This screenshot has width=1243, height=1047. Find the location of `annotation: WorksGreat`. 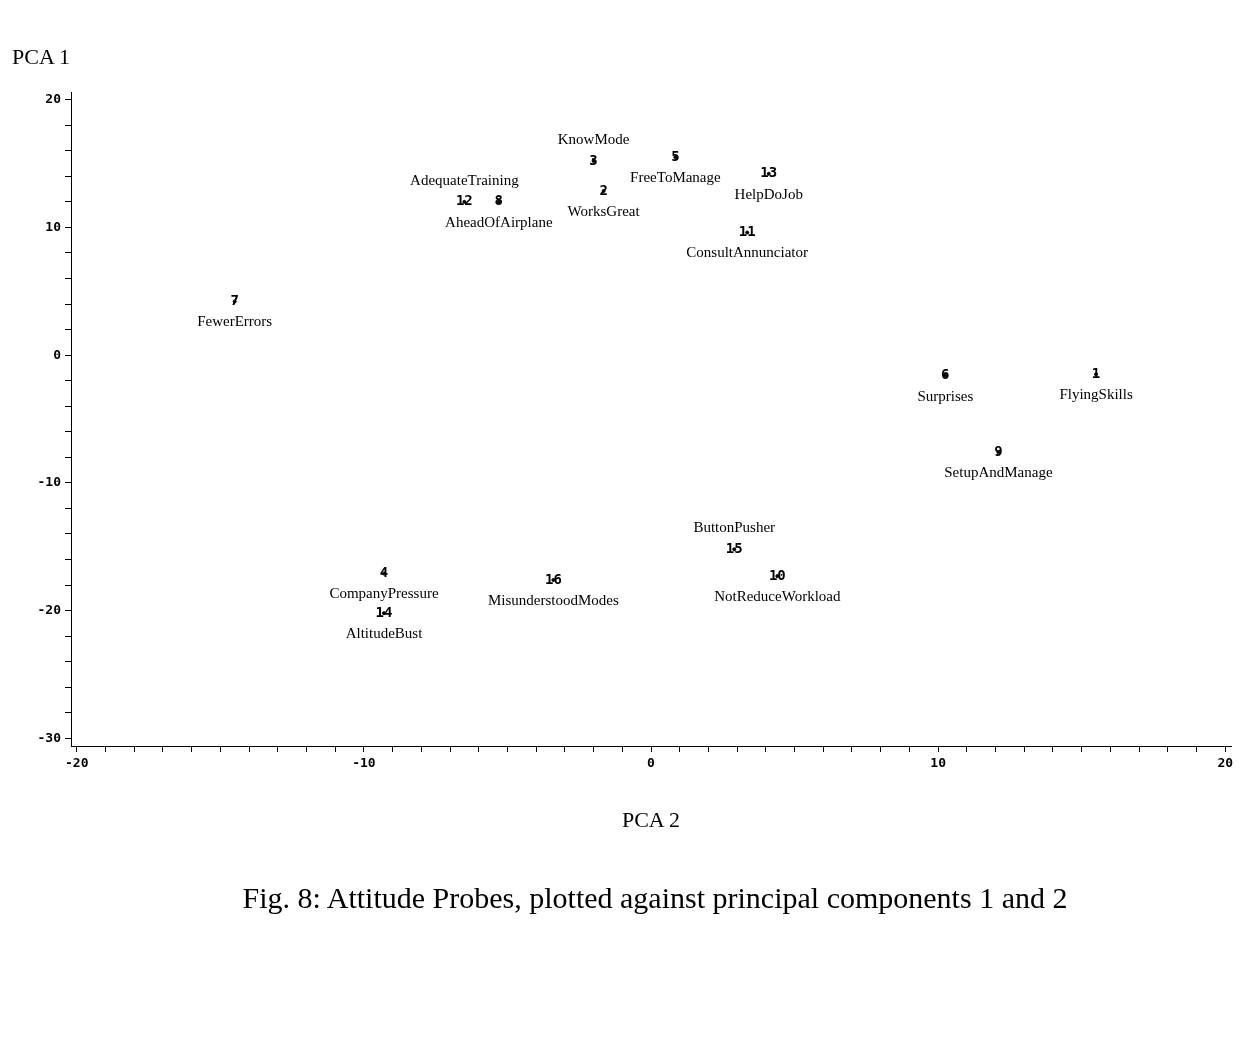

annotation: WorksGreat is located at coordinates (604, 210).